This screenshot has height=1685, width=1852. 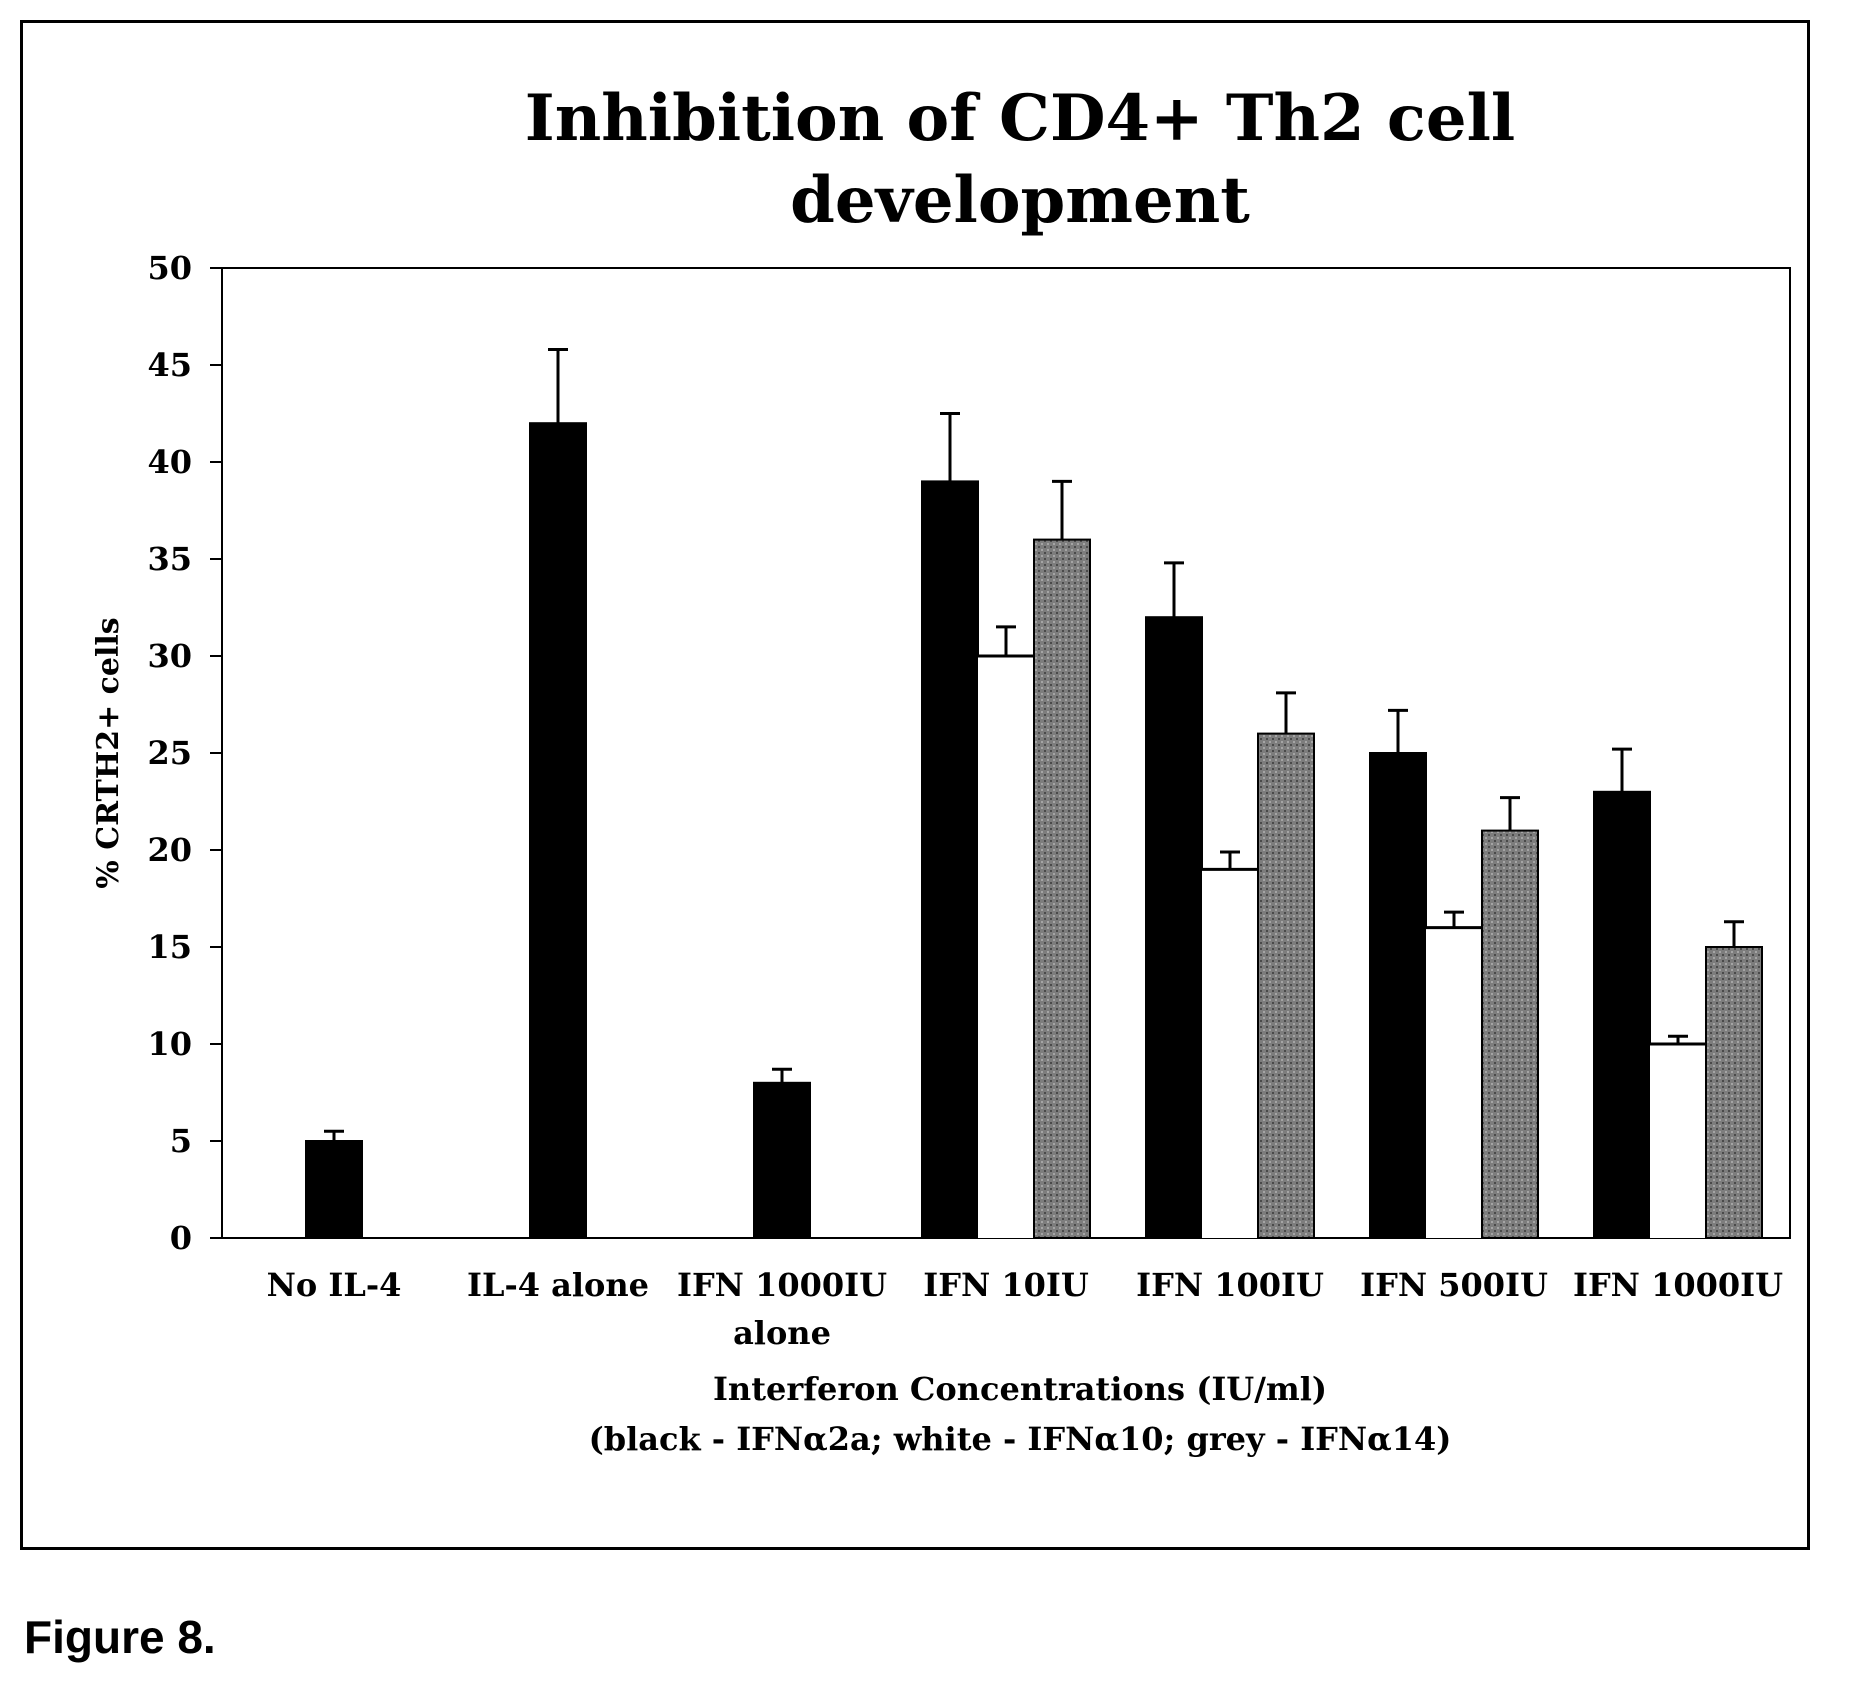 I want to click on x-category-label: IL-4 alone, so click(x=558, y=1285).